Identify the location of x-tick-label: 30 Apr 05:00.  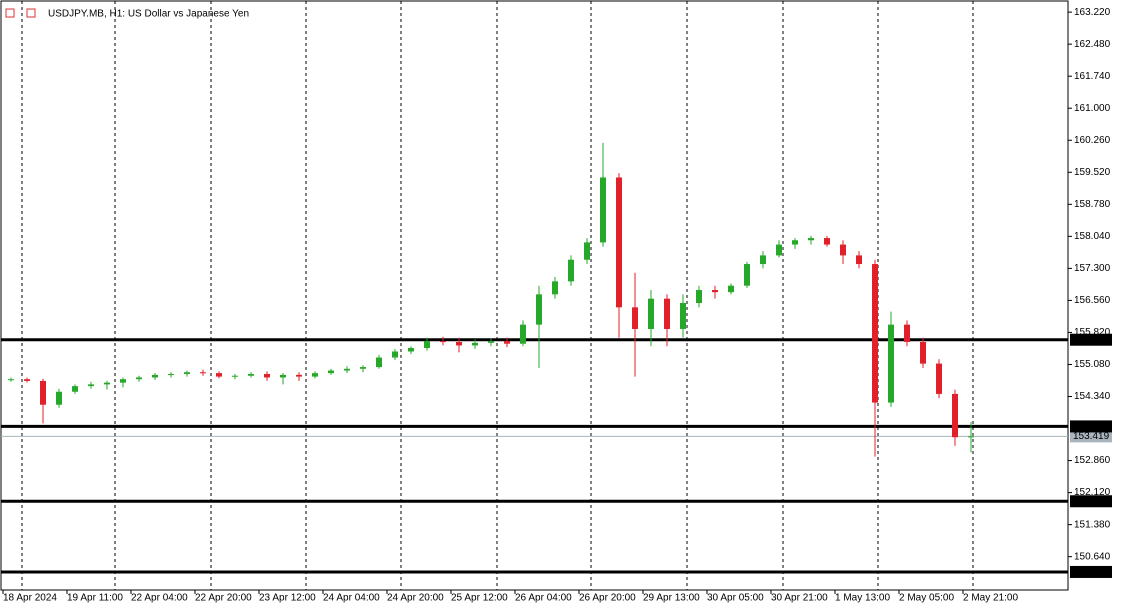
(735, 598).